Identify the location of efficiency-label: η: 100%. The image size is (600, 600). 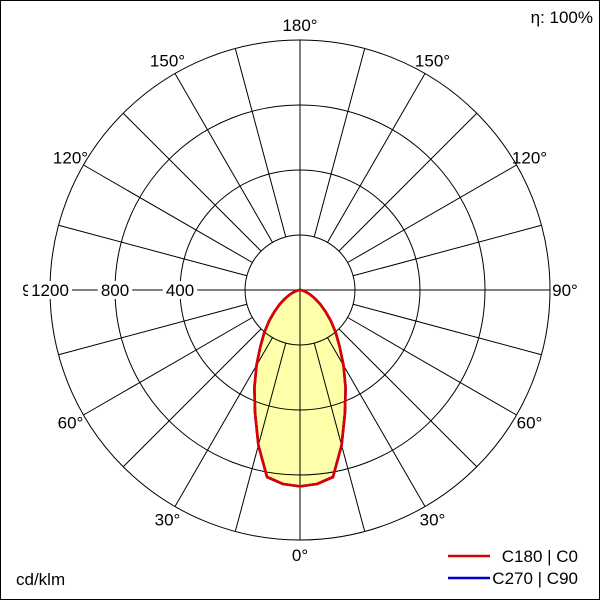
(562, 17).